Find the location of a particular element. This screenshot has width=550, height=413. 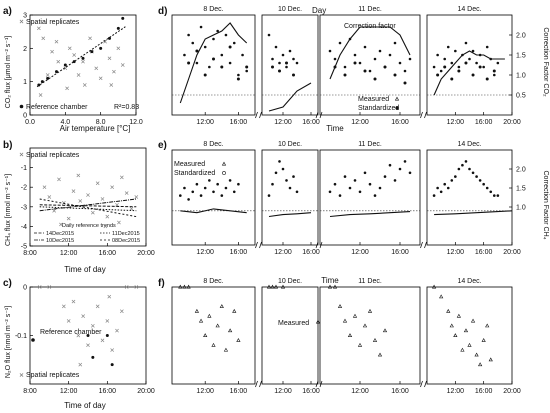

panel-e-legend-standardized: Standardized is located at coordinates (194, 173).